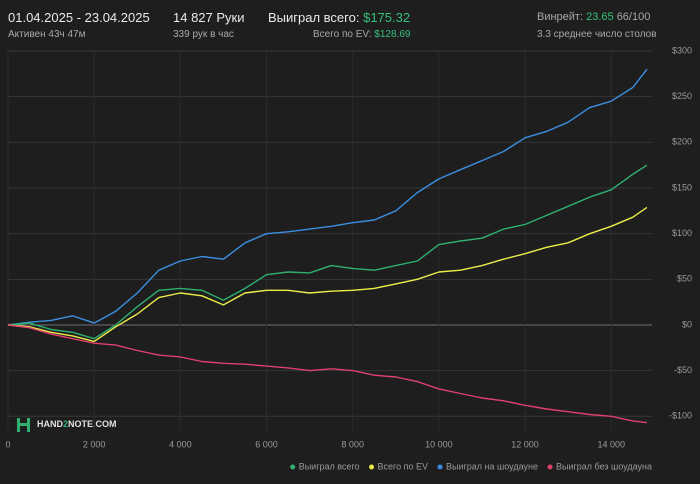 The width and height of the screenshot is (700, 484). I want to click on legend-label: Выиграл на шоудауне, so click(492, 466).